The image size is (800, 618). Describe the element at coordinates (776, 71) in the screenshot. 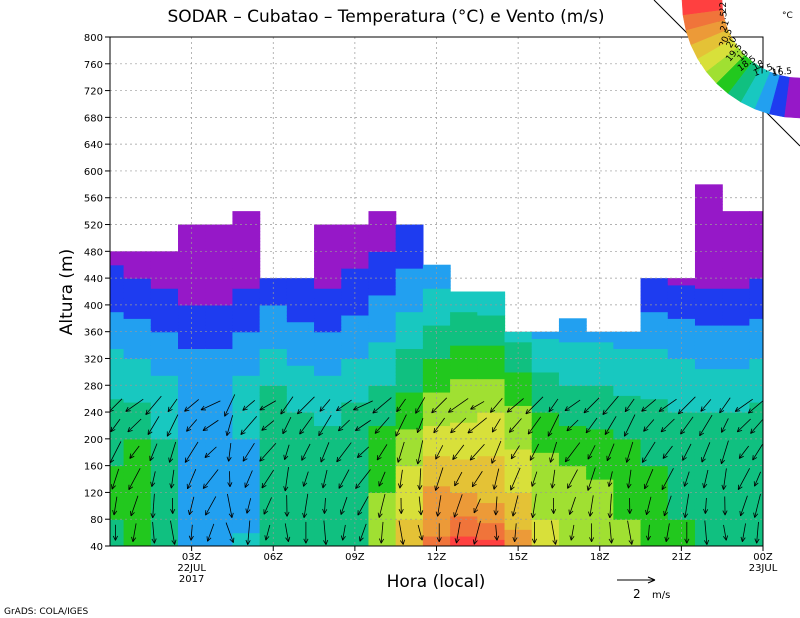

I see `colorbar-label: 17` at that location.